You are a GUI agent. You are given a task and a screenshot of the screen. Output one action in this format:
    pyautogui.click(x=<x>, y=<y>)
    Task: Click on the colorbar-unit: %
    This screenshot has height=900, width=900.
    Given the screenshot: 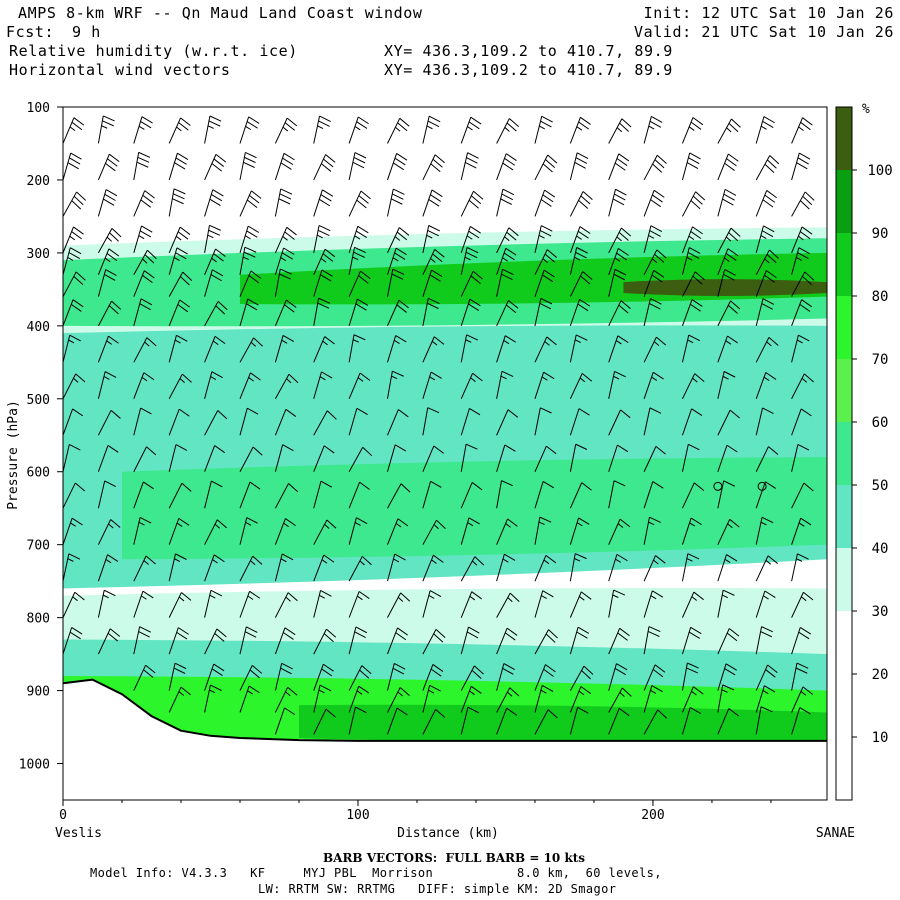 What is the action you would take?
    pyautogui.click(x=866, y=109)
    